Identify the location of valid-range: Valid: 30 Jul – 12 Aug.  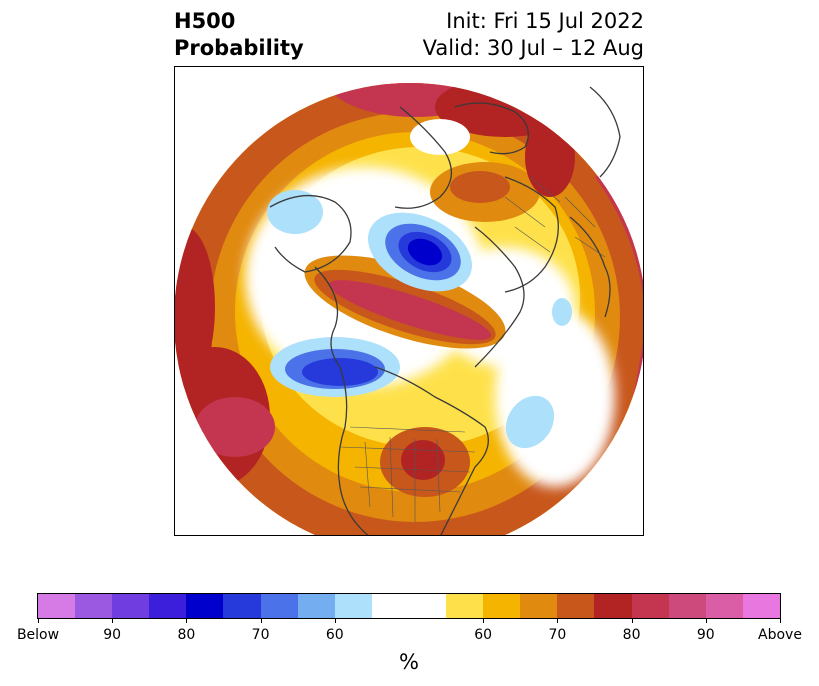
(533, 48).